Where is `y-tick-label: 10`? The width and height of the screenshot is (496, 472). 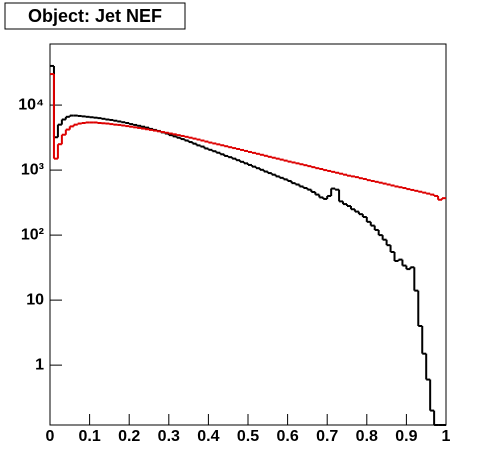 y-tick-label: 10 is located at coordinates (35, 299).